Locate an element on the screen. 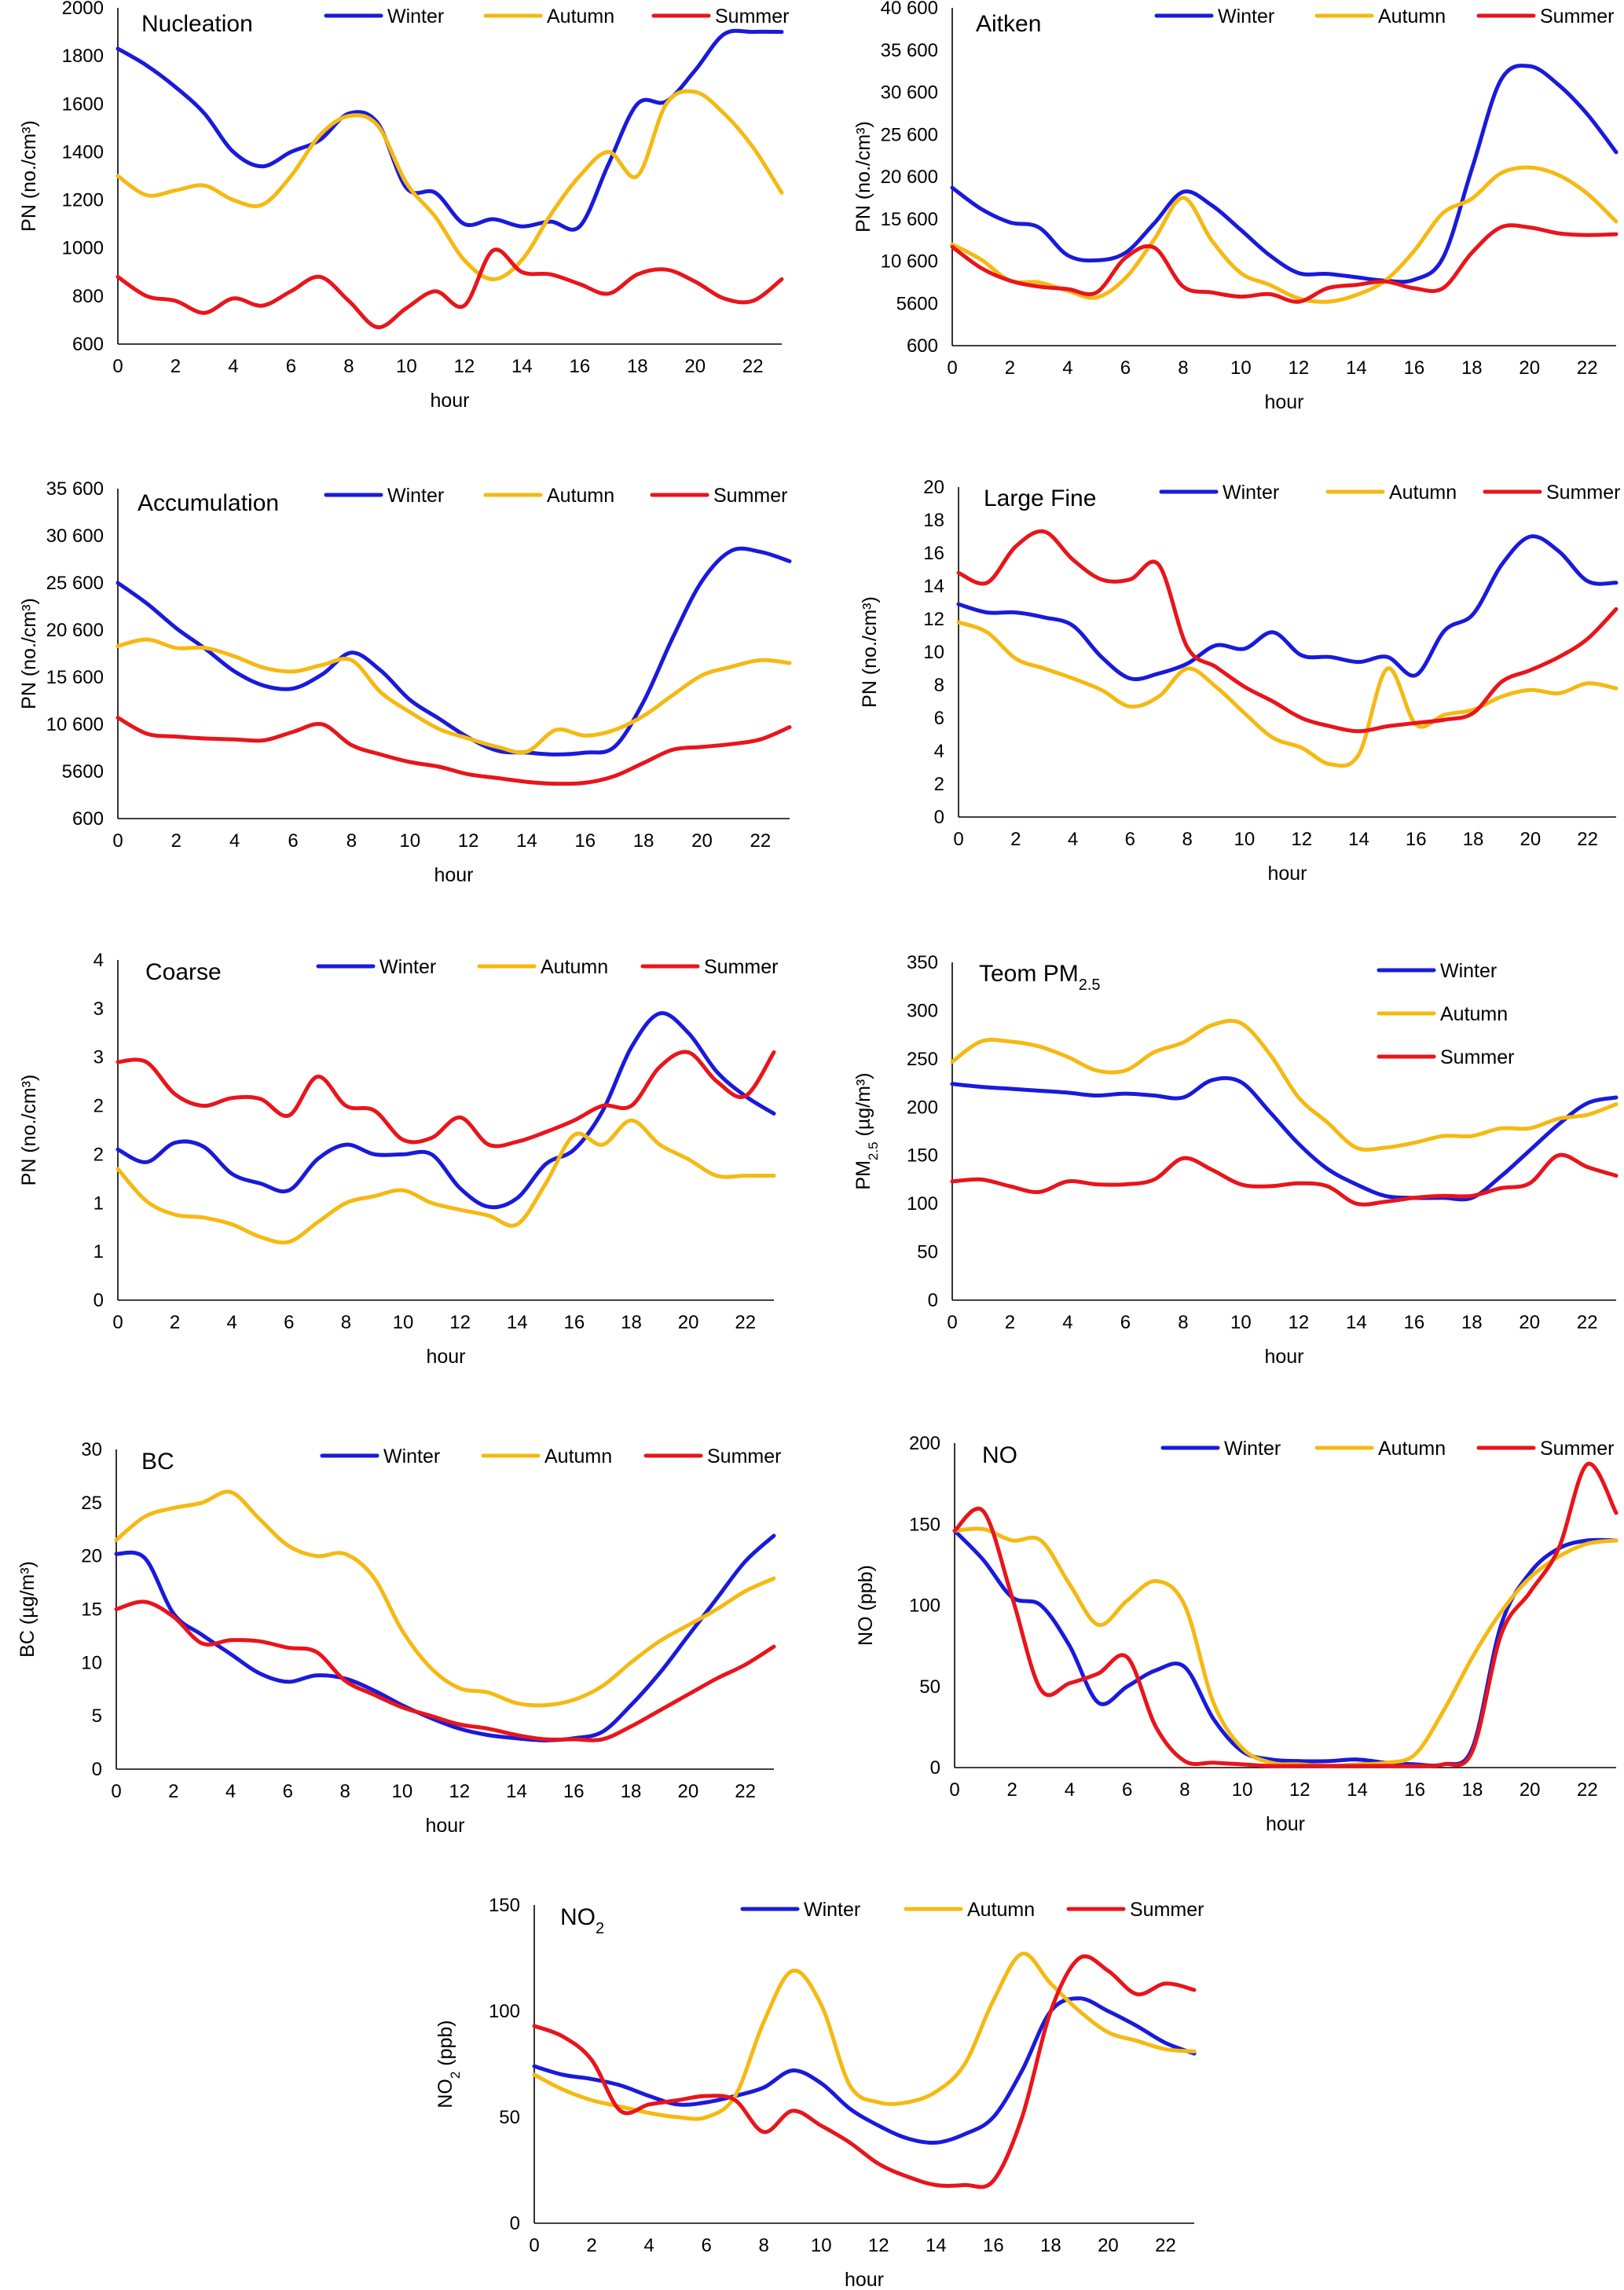 The width and height of the screenshot is (1624, 2290). y-tick-label: 5 is located at coordinates (97, 1716).